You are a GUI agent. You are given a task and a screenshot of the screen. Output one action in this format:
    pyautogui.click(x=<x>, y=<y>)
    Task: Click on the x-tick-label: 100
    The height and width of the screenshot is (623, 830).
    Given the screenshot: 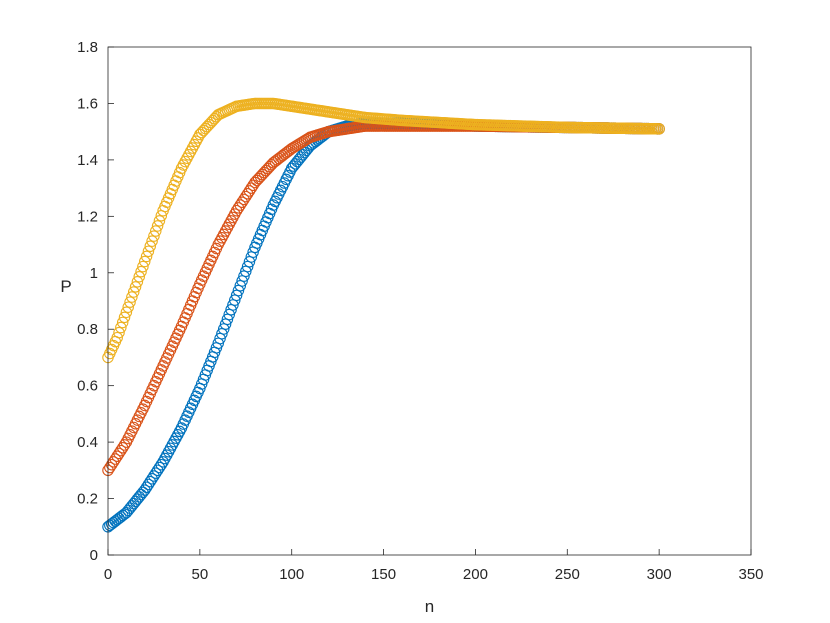 What is the action you would take?
    pyautogui.click(x=291, y=574)
    